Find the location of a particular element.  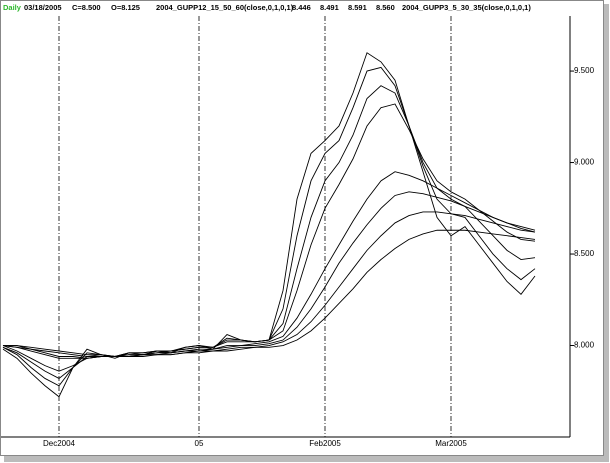

date: 03/18/2005 is located at coordinates (43, 7).